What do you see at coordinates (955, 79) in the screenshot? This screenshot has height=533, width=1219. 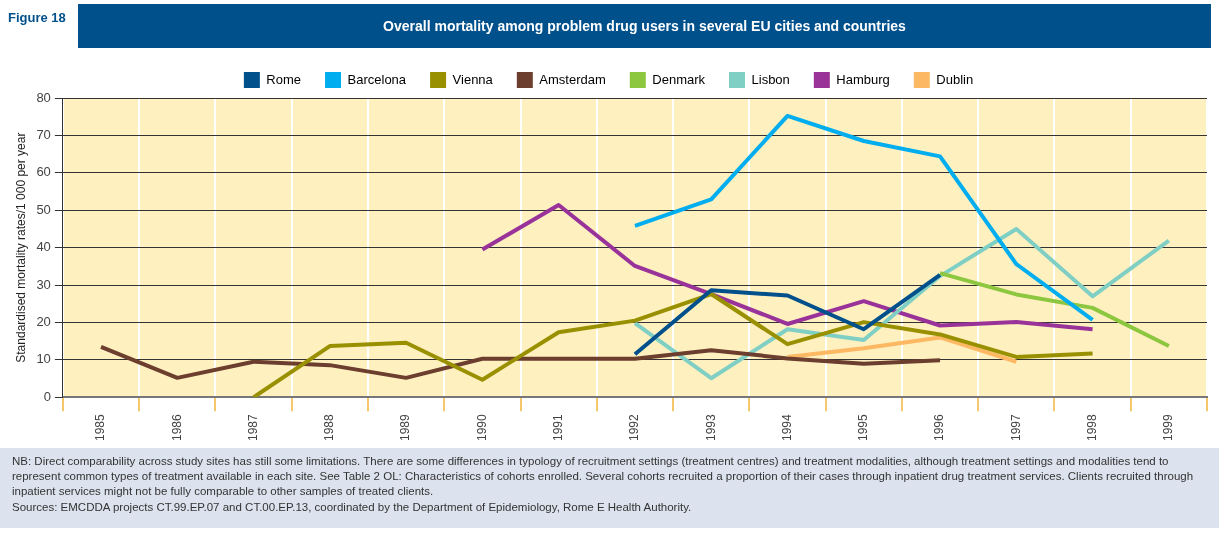 I see `legend-label: Dublin` at bounding box center [955, 79].